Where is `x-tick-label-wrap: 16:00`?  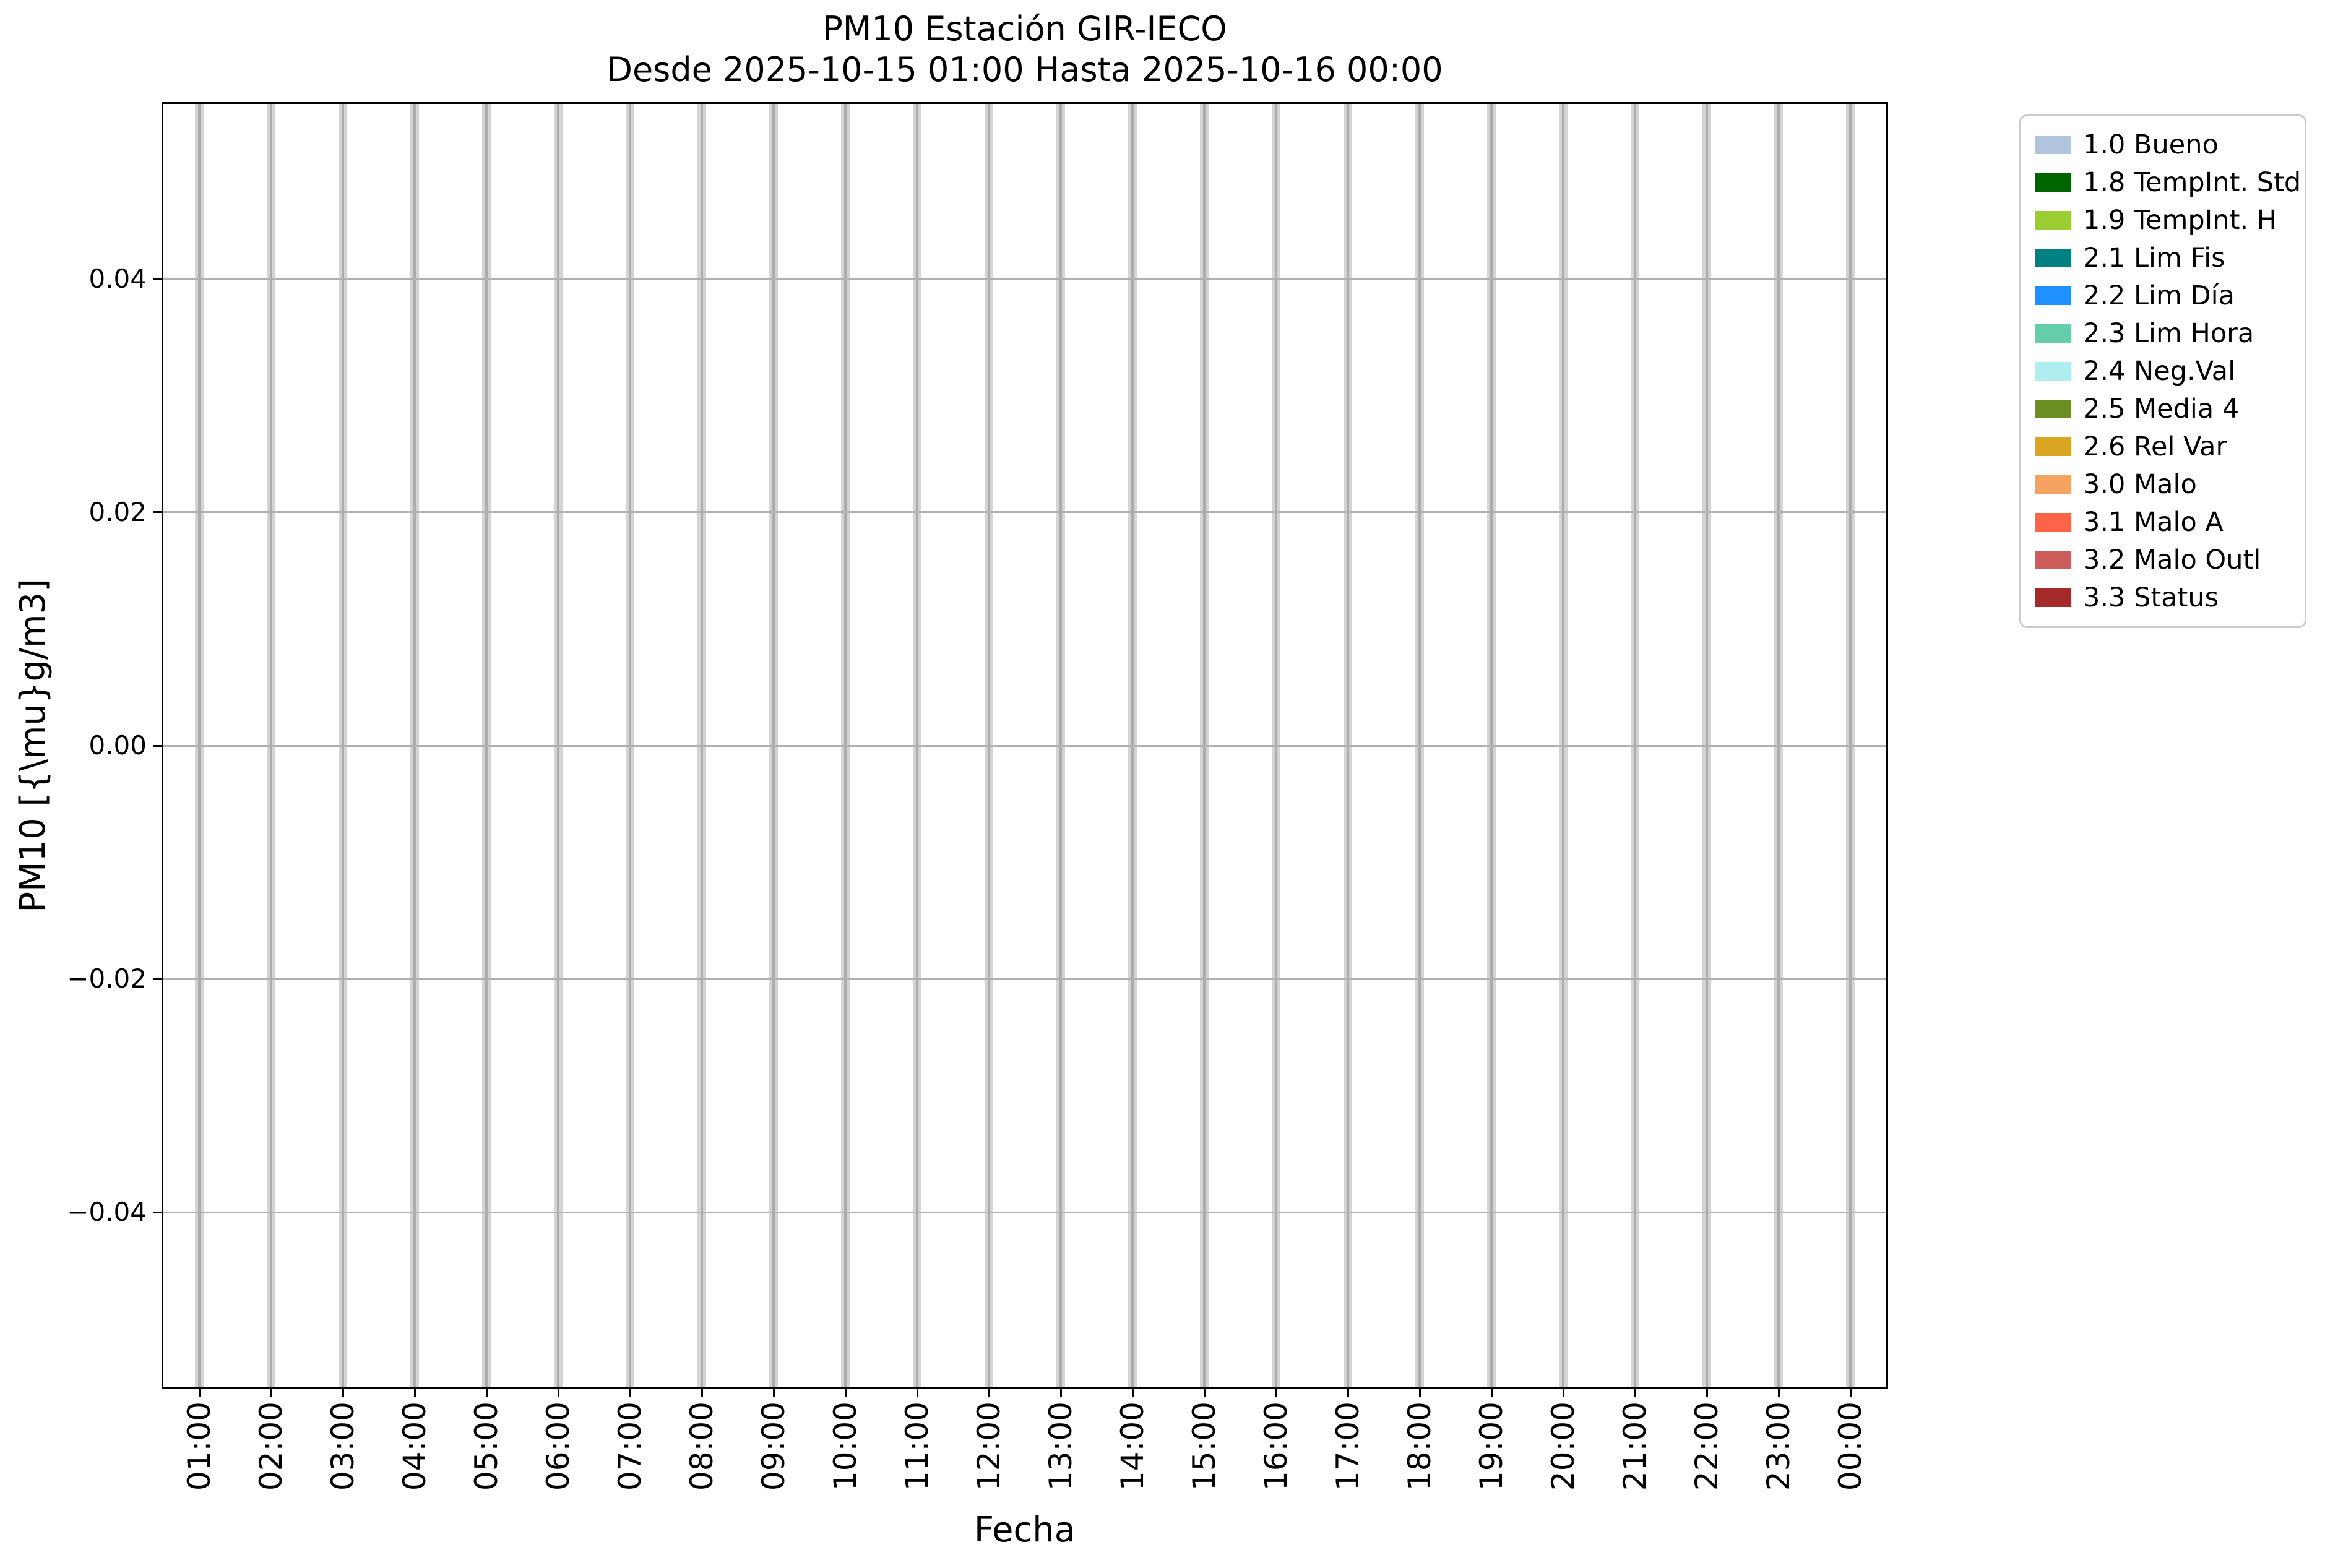 x-tick-label-wrap: 16:00 is located at coordinates (1276, 1446).